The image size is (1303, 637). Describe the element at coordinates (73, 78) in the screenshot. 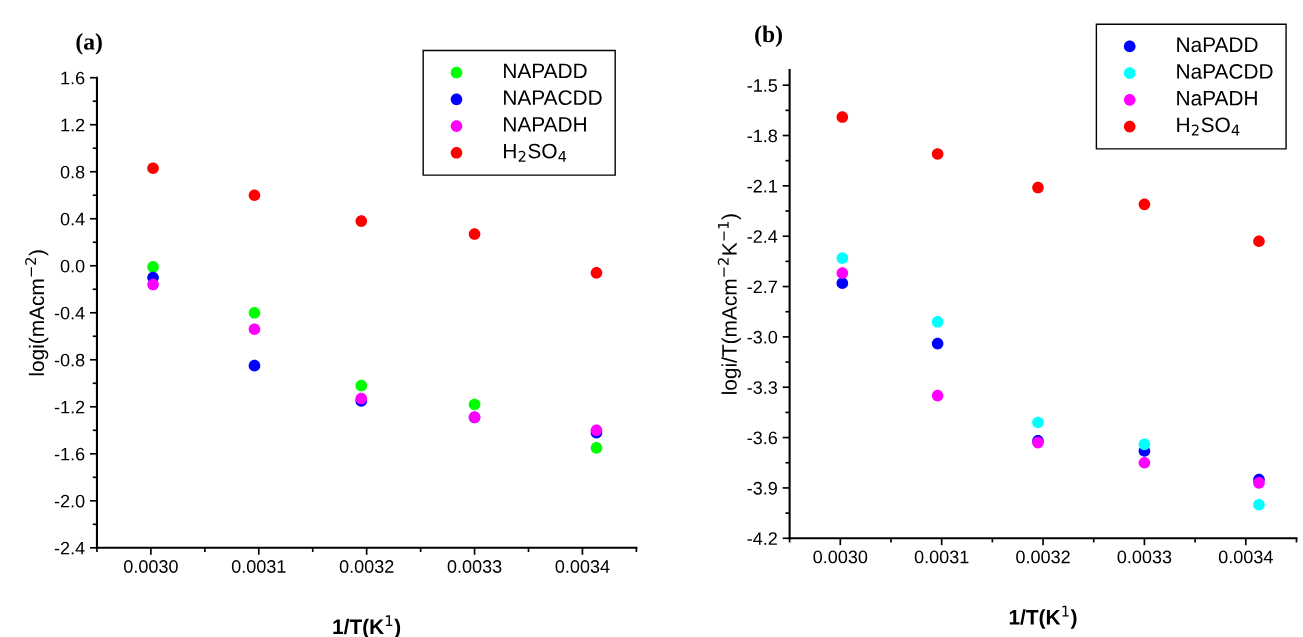

I see `y-tick-label: 1.6` at that location.